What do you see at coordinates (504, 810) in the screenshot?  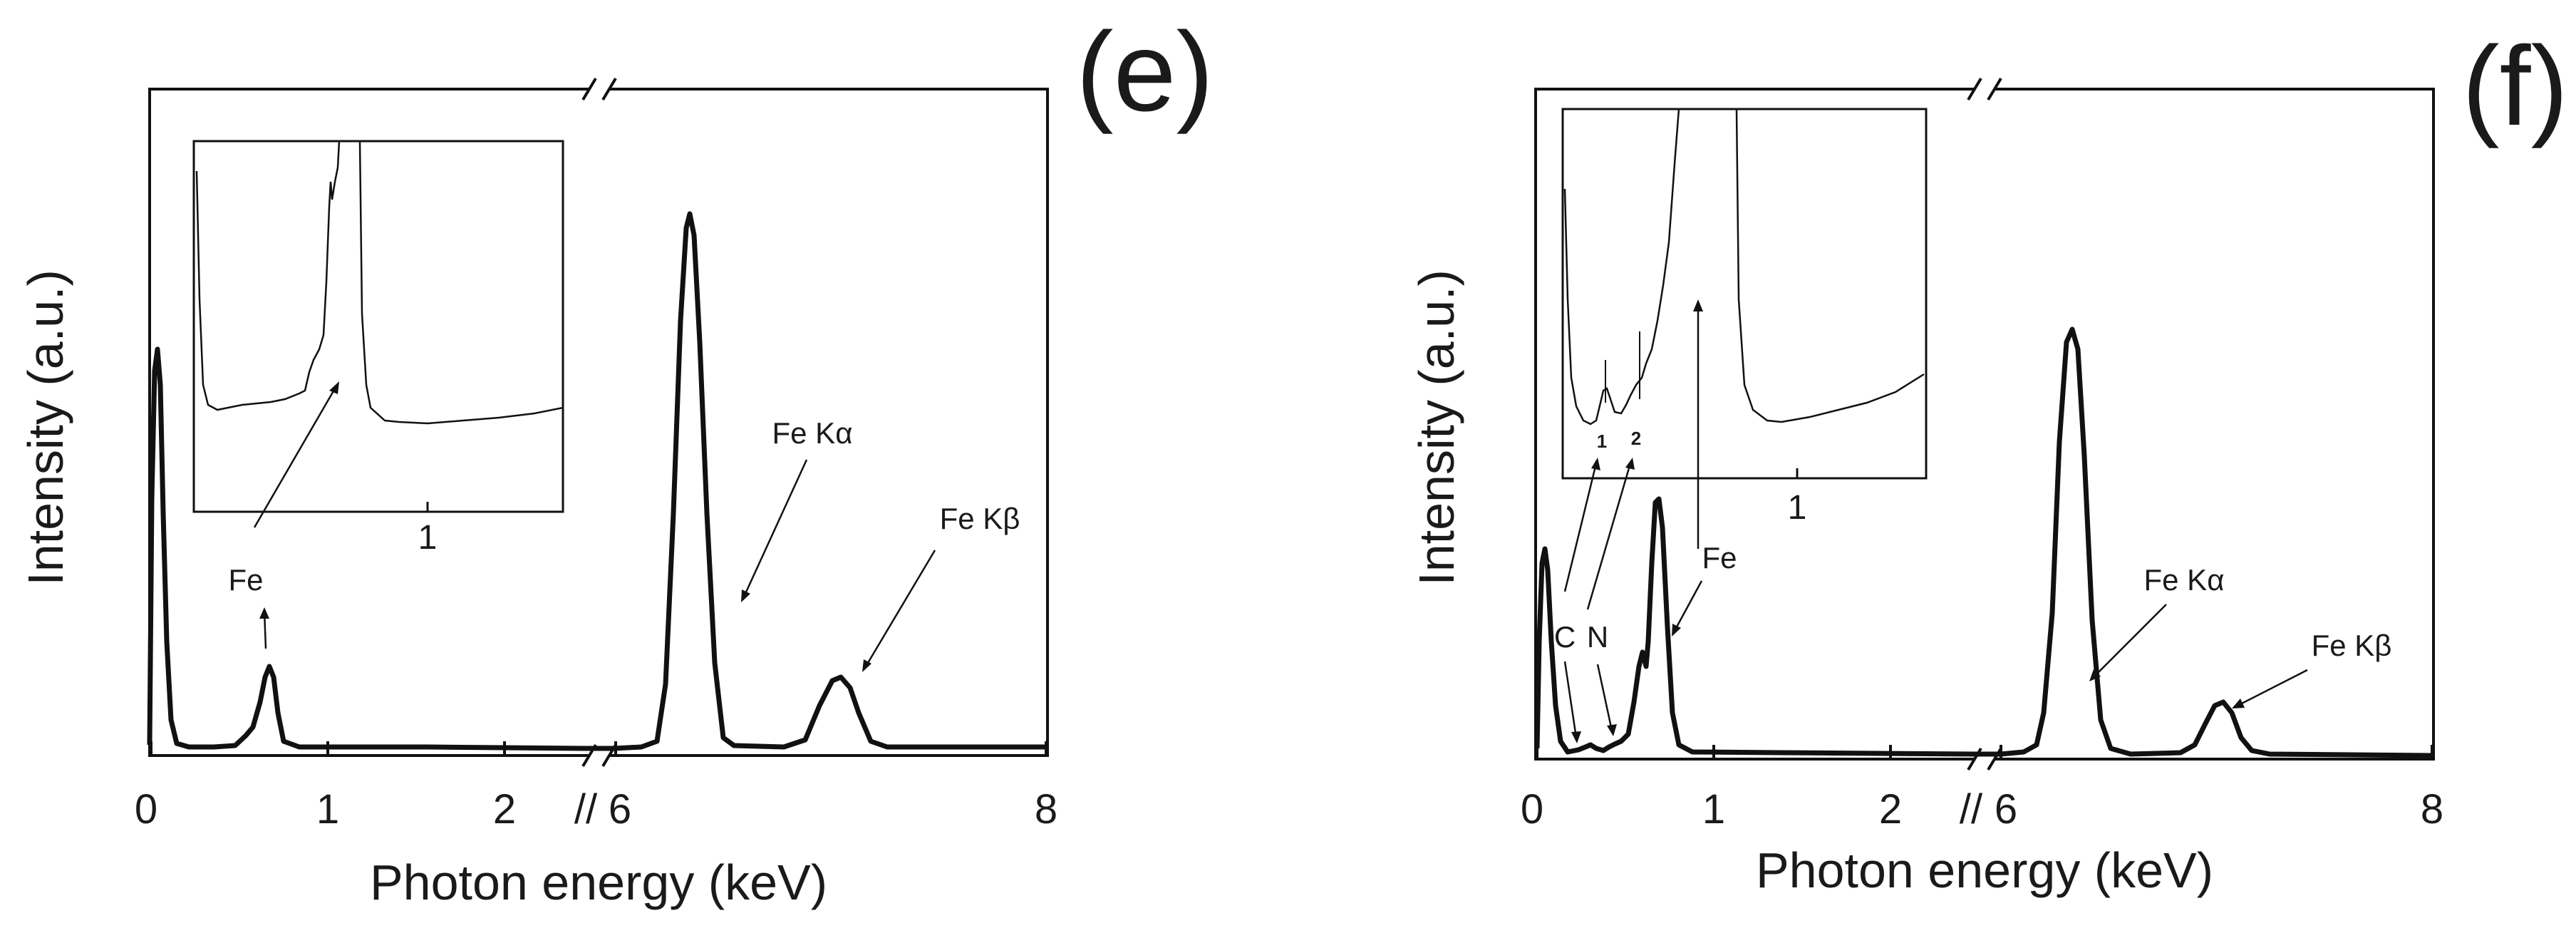 I see `x-tick-label-e-2: 2` at bounding box center [504, 810].